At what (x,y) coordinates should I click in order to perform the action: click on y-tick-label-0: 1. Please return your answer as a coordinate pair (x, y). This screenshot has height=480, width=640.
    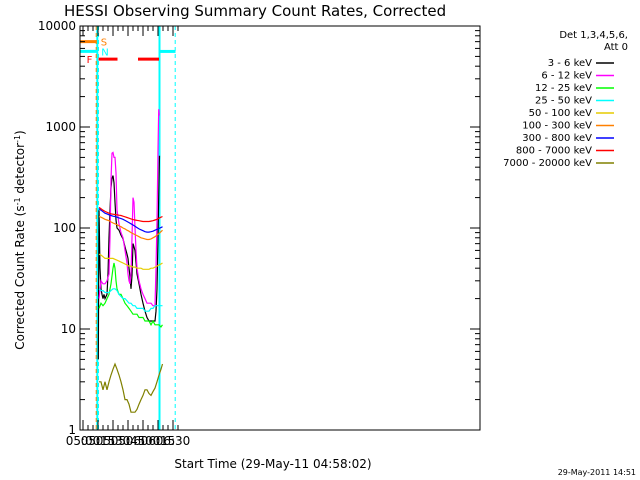
    Looking at the image, I should click on (72, 430).